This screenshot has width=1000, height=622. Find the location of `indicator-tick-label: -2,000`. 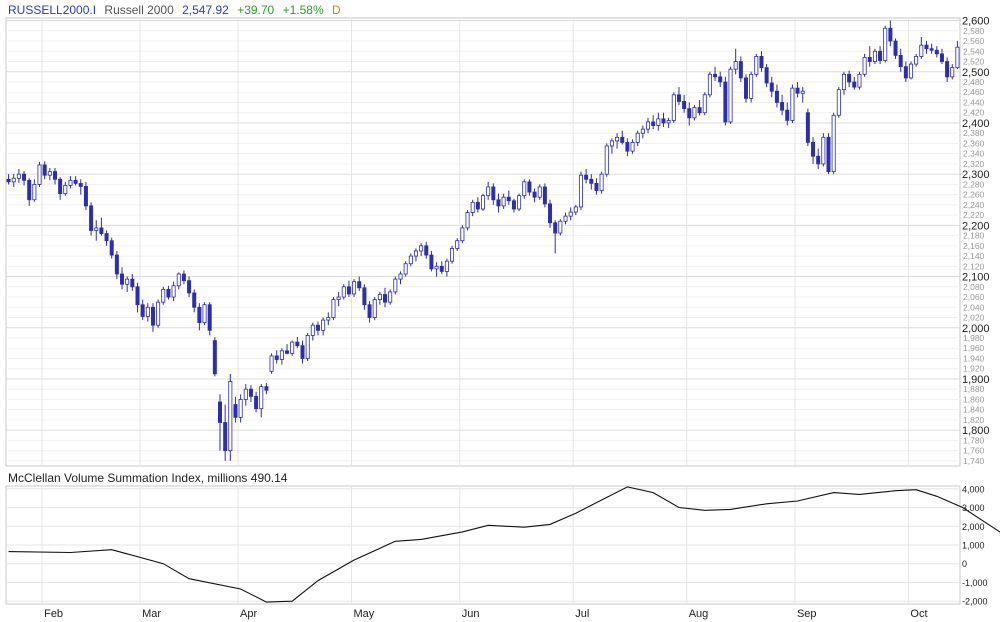

indicator-tick-label: -2,000 is located at coordinates (975, 602).